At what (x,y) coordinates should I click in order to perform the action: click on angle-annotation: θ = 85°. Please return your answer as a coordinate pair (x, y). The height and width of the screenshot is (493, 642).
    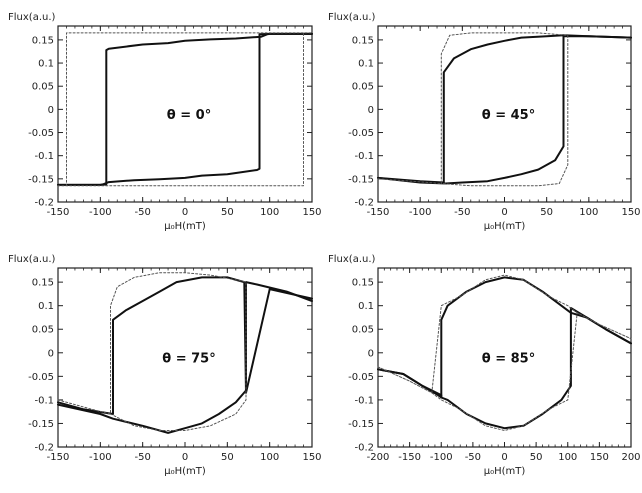
    Looking at the image, I should click on (508, 359).